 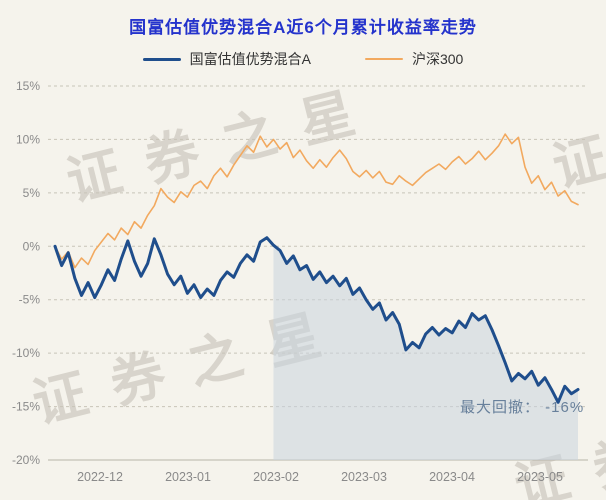 What do you see at coordinates (100, 477) in the screenshot?
I see `svg-text: 2022-12` at bounding box center [100, 477].